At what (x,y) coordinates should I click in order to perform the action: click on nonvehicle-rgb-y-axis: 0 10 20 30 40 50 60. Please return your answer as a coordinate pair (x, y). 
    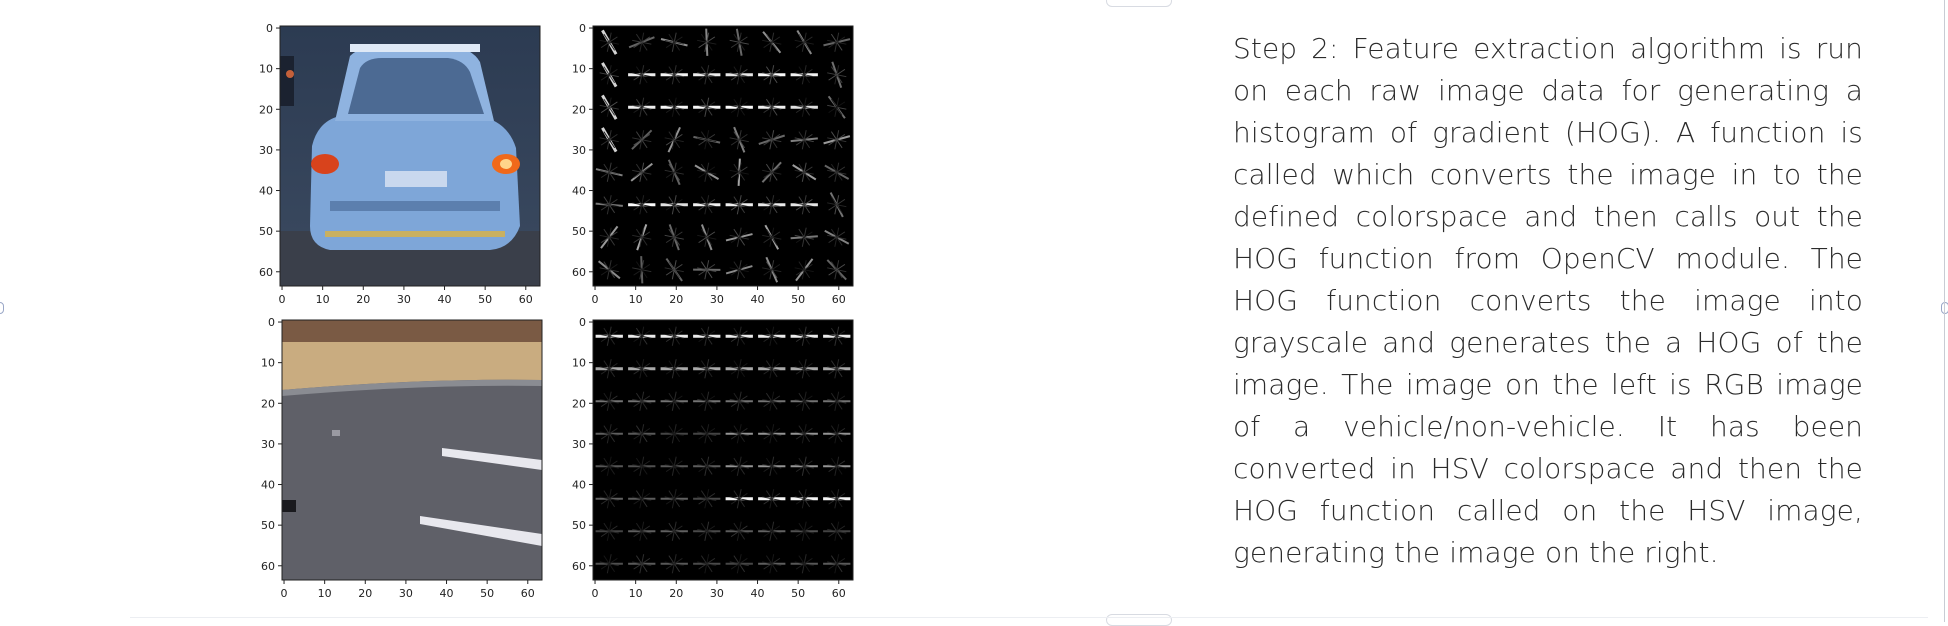
    Looking at the image, I should click on (271, 444).